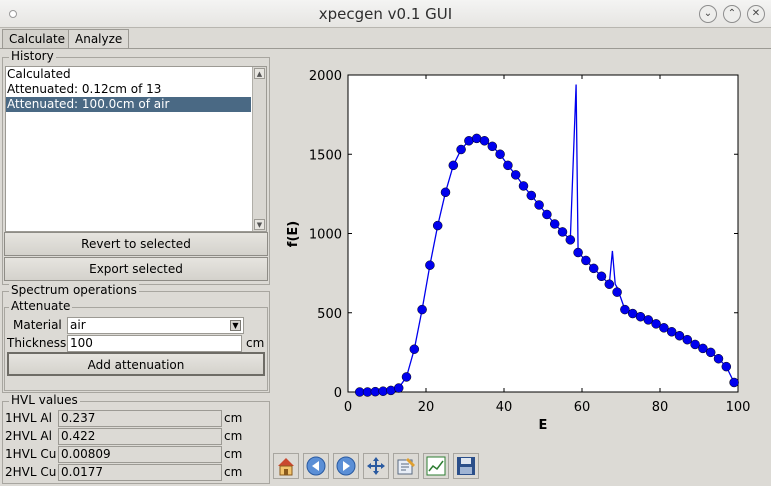 This screenshot has width=771, height=486. I want to click on hvl-group: HVL values, so click(136, 438).